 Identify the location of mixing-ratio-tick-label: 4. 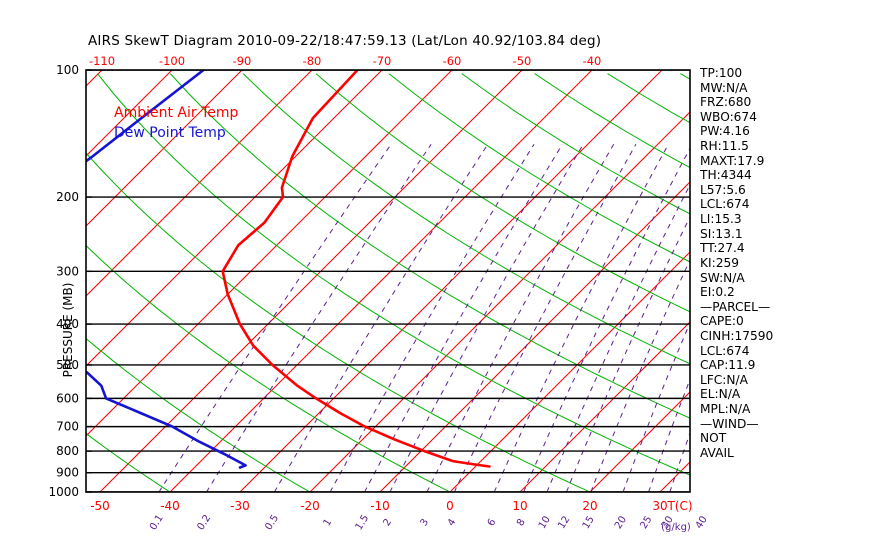
(452, 522).